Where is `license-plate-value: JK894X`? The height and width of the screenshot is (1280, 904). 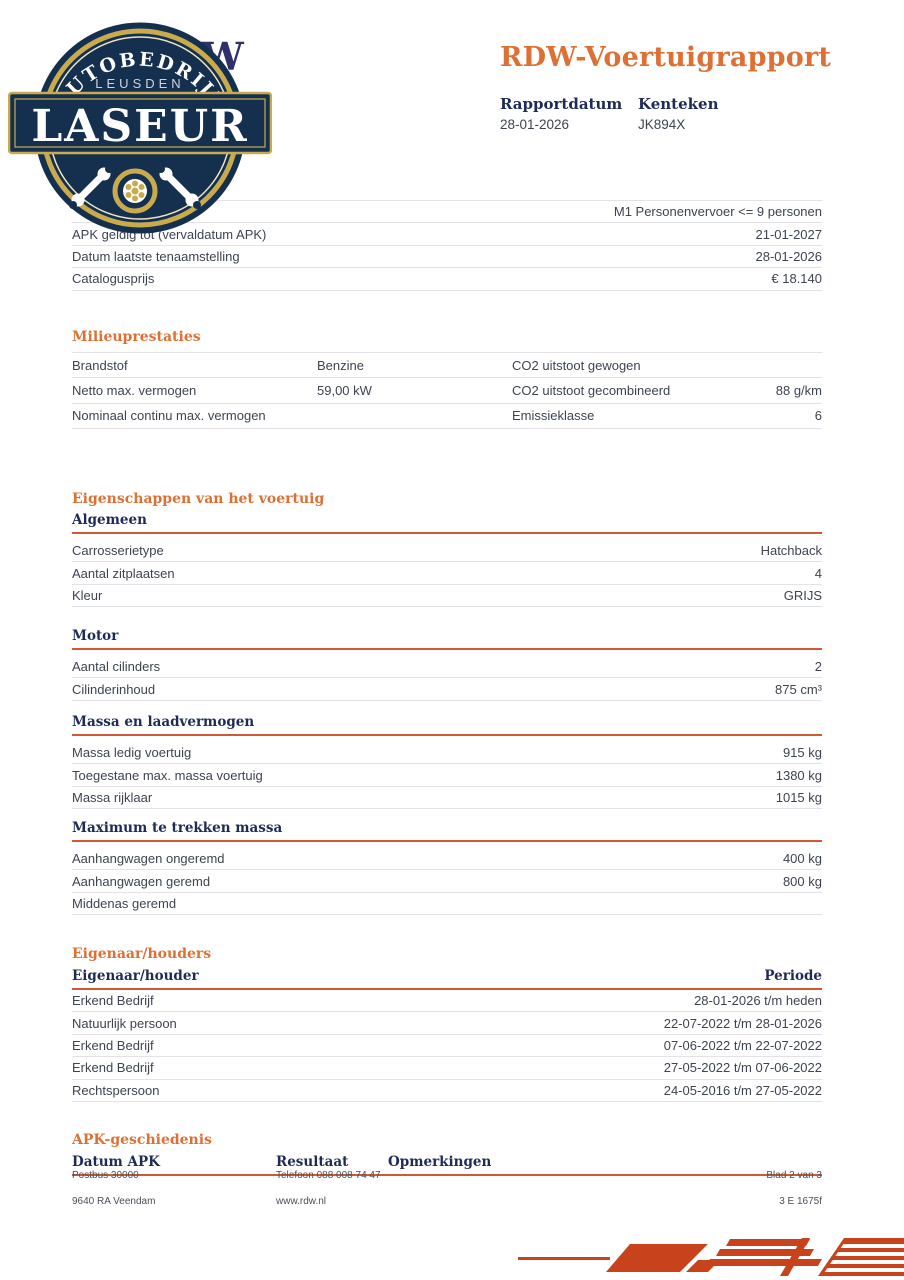
license-plate-value: JK894X is located at coordinates (662, 124).